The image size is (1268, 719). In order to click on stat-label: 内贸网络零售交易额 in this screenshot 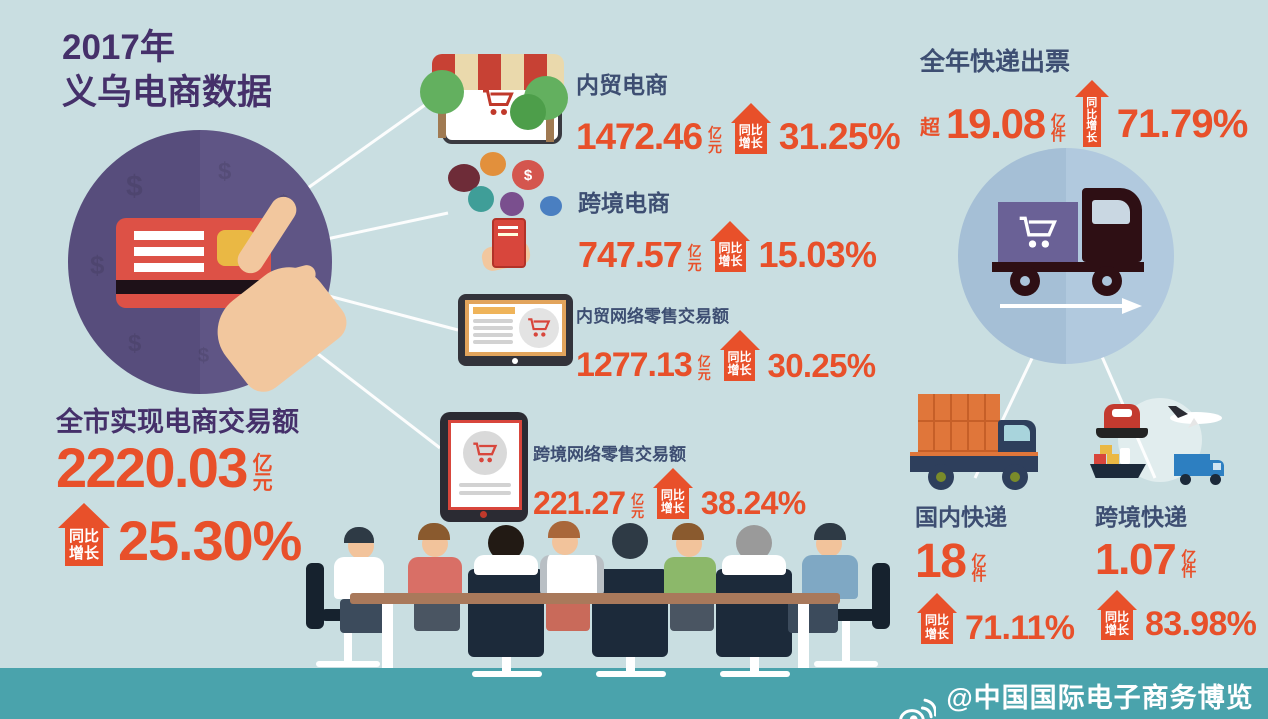, I will do `click(652, 316)`.